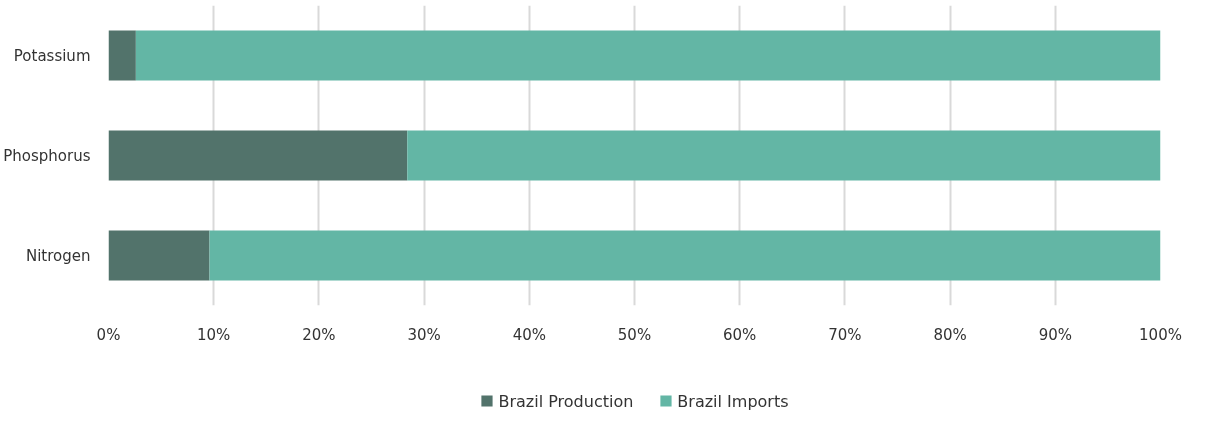  I want to click on x-tick-label: 0%, so click(108, 334).